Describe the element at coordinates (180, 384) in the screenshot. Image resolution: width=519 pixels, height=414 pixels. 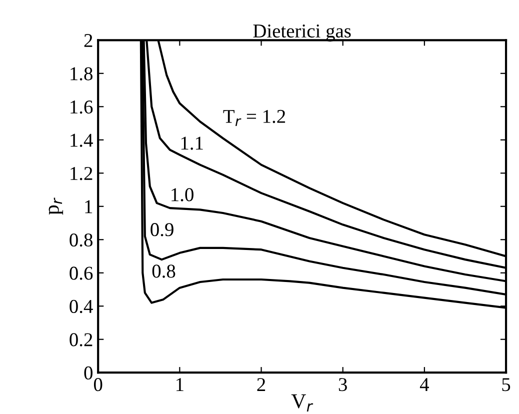
I see `x-tick-label: 1` at that location.